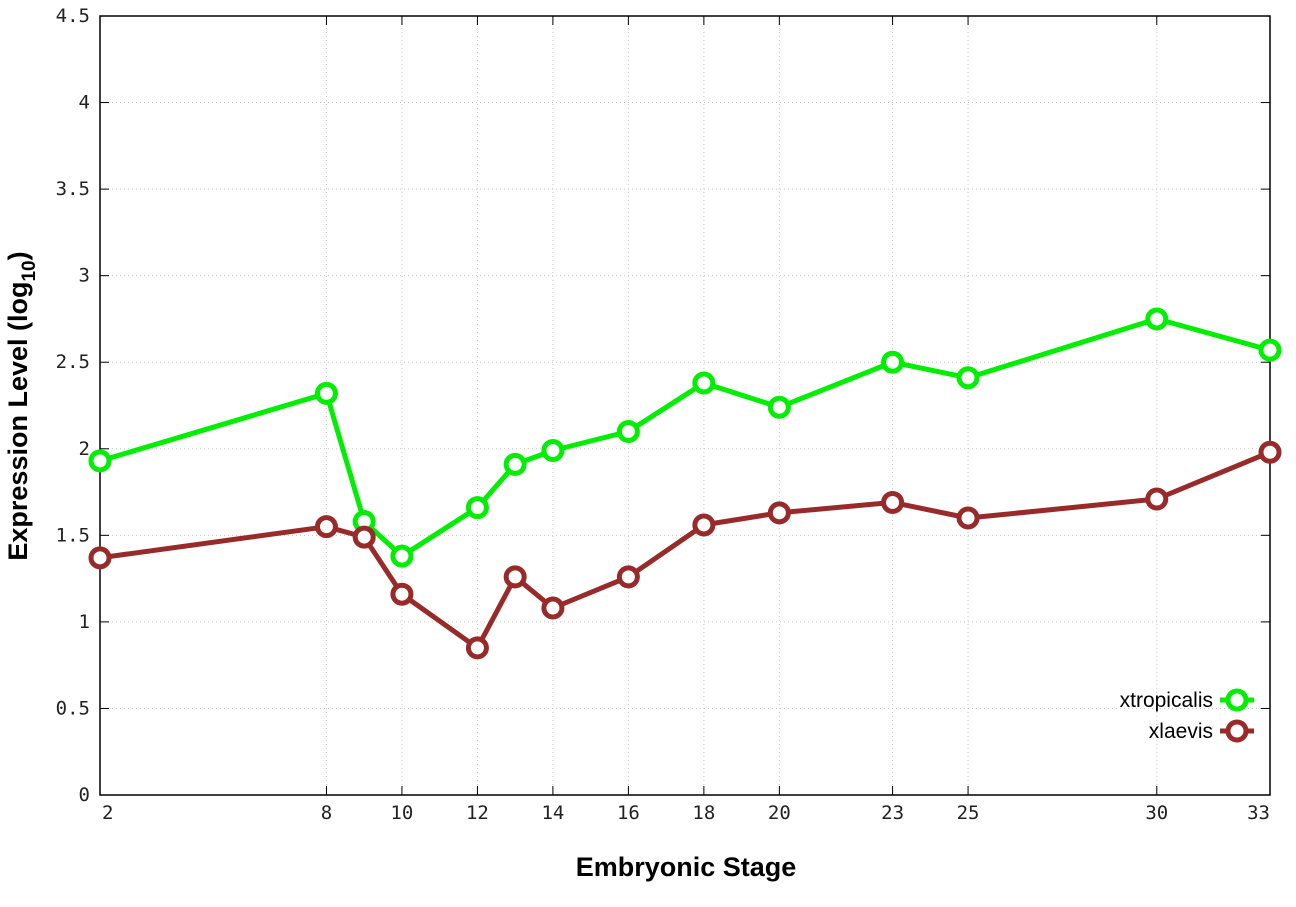 Image resolution: width=1296 pixels, height=907 pixels. I want to click on legend-entry-xlaevis: xlaevis, so click(1201, 731).